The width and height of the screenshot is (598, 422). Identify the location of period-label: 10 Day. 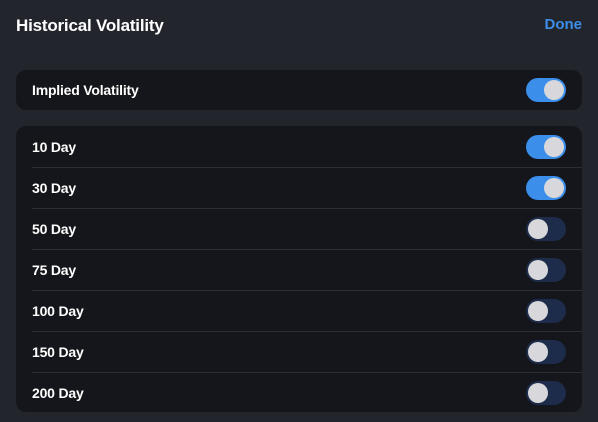
(54, 146).